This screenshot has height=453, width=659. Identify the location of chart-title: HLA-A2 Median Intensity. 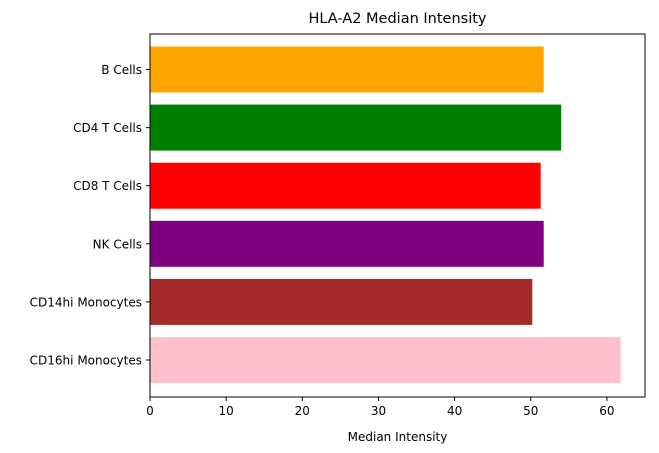
(397, 19).